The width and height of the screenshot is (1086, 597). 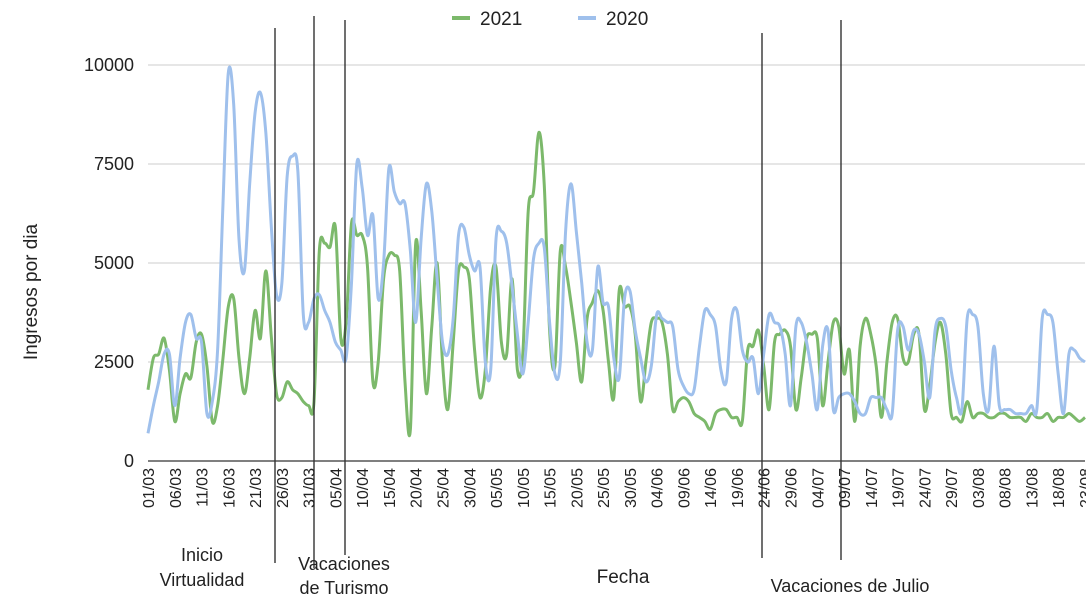 I want to click on x-tick-label: 20/04, so click(x=417, y=488).